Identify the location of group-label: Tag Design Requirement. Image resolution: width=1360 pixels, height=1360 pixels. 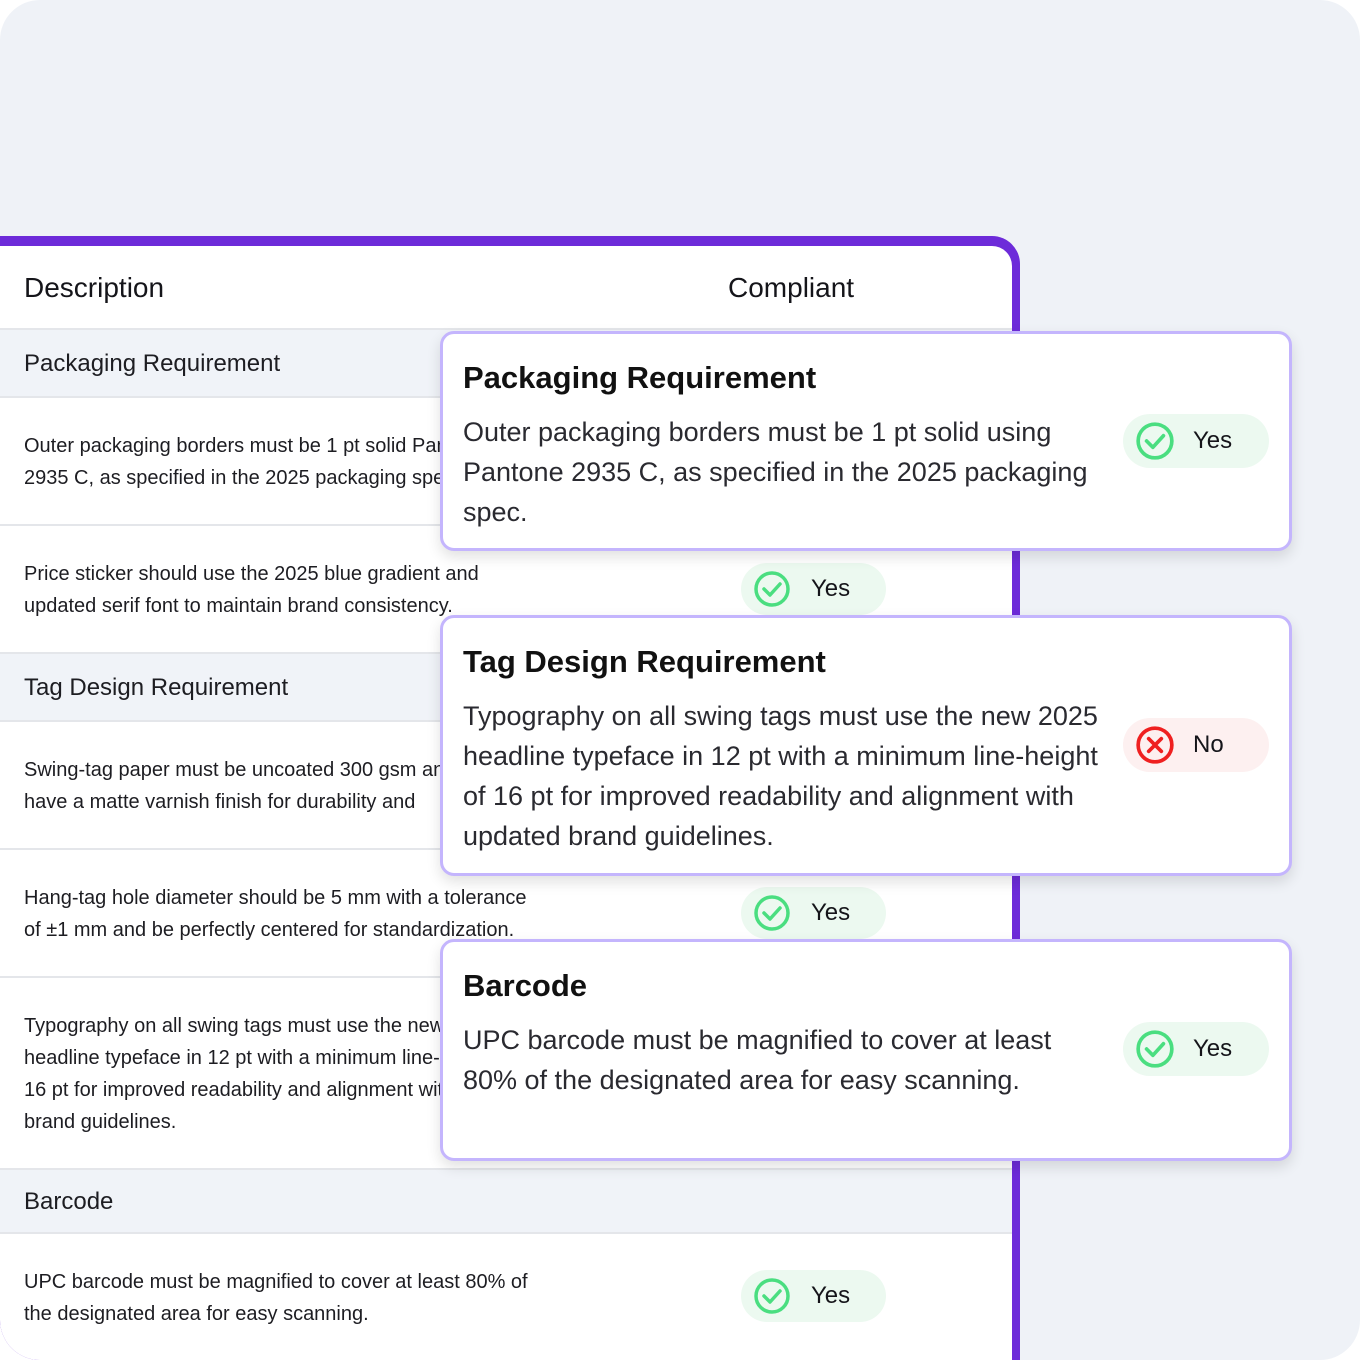
(156, 687).